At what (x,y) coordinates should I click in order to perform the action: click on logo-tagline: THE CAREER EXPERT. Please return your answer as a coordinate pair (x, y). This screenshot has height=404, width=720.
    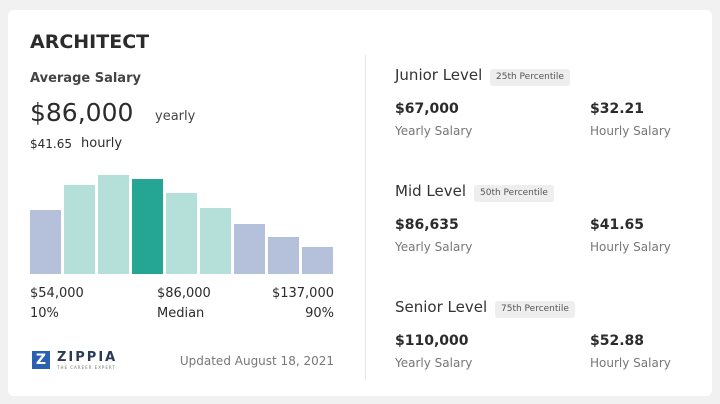
    Looking at the image, I should click on (86, 367).